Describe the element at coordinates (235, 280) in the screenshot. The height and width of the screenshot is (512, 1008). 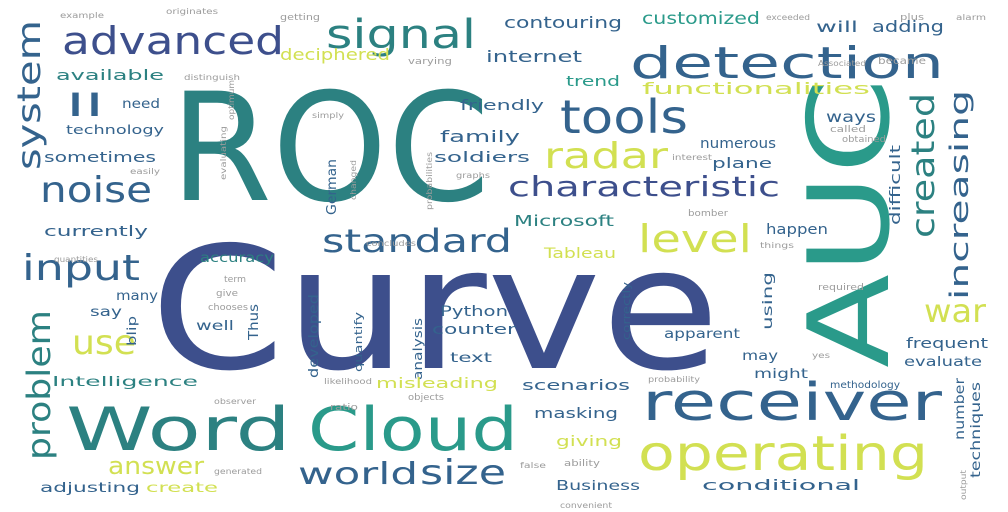
I see `word-term: term` at that location.